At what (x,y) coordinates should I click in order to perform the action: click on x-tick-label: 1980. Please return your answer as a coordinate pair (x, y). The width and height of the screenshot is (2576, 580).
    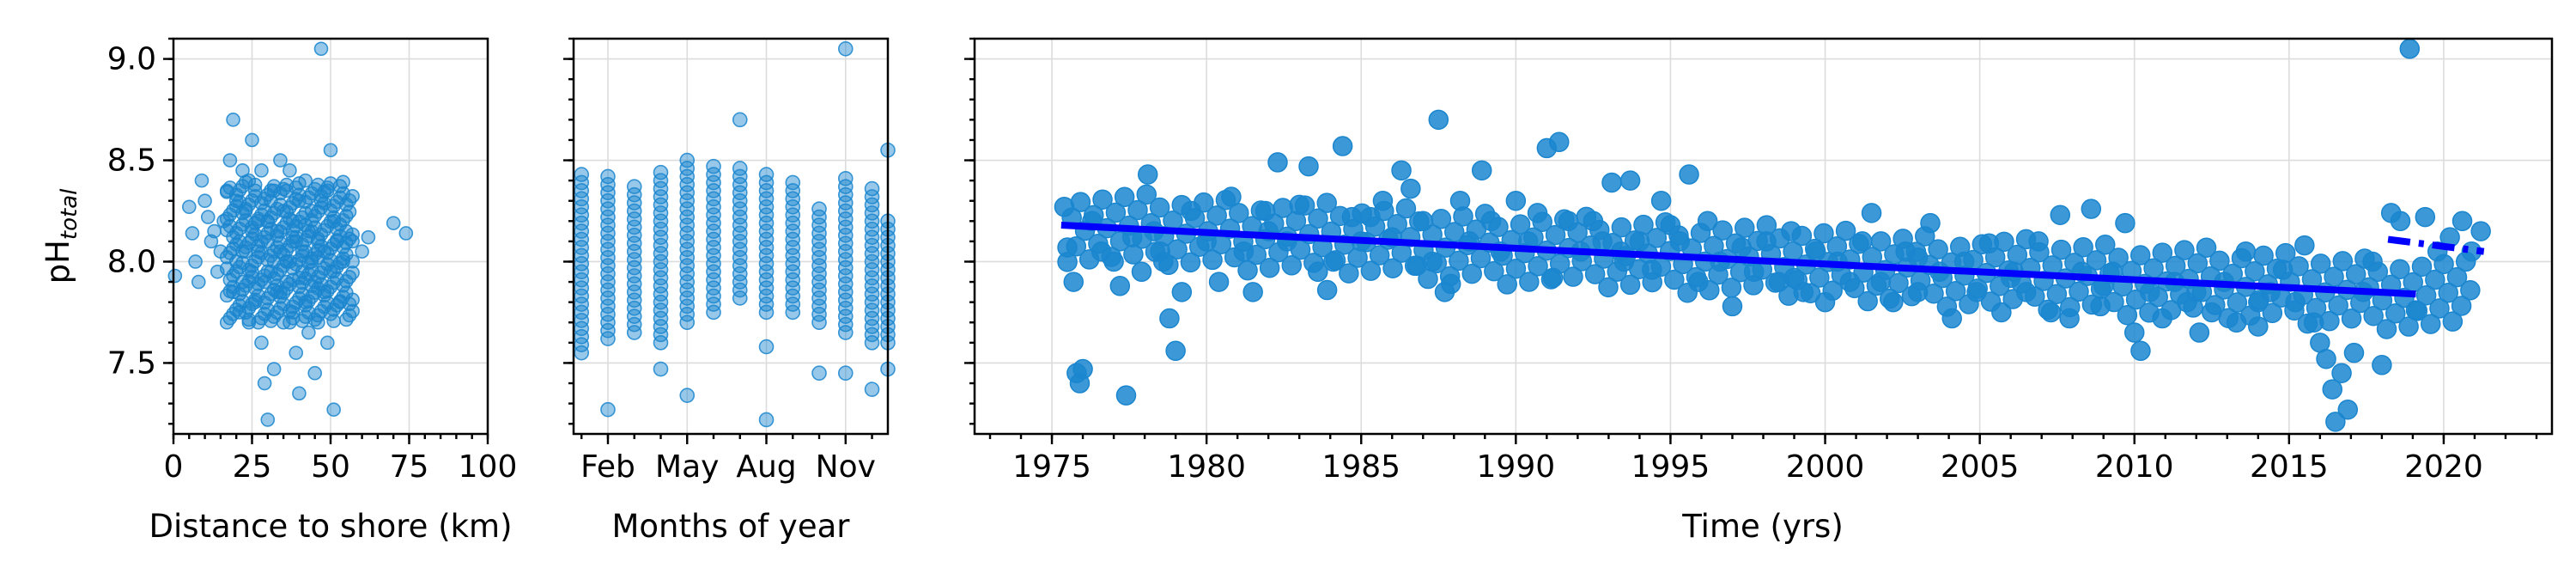
    Looking at the image, I should click on (1206, 467).